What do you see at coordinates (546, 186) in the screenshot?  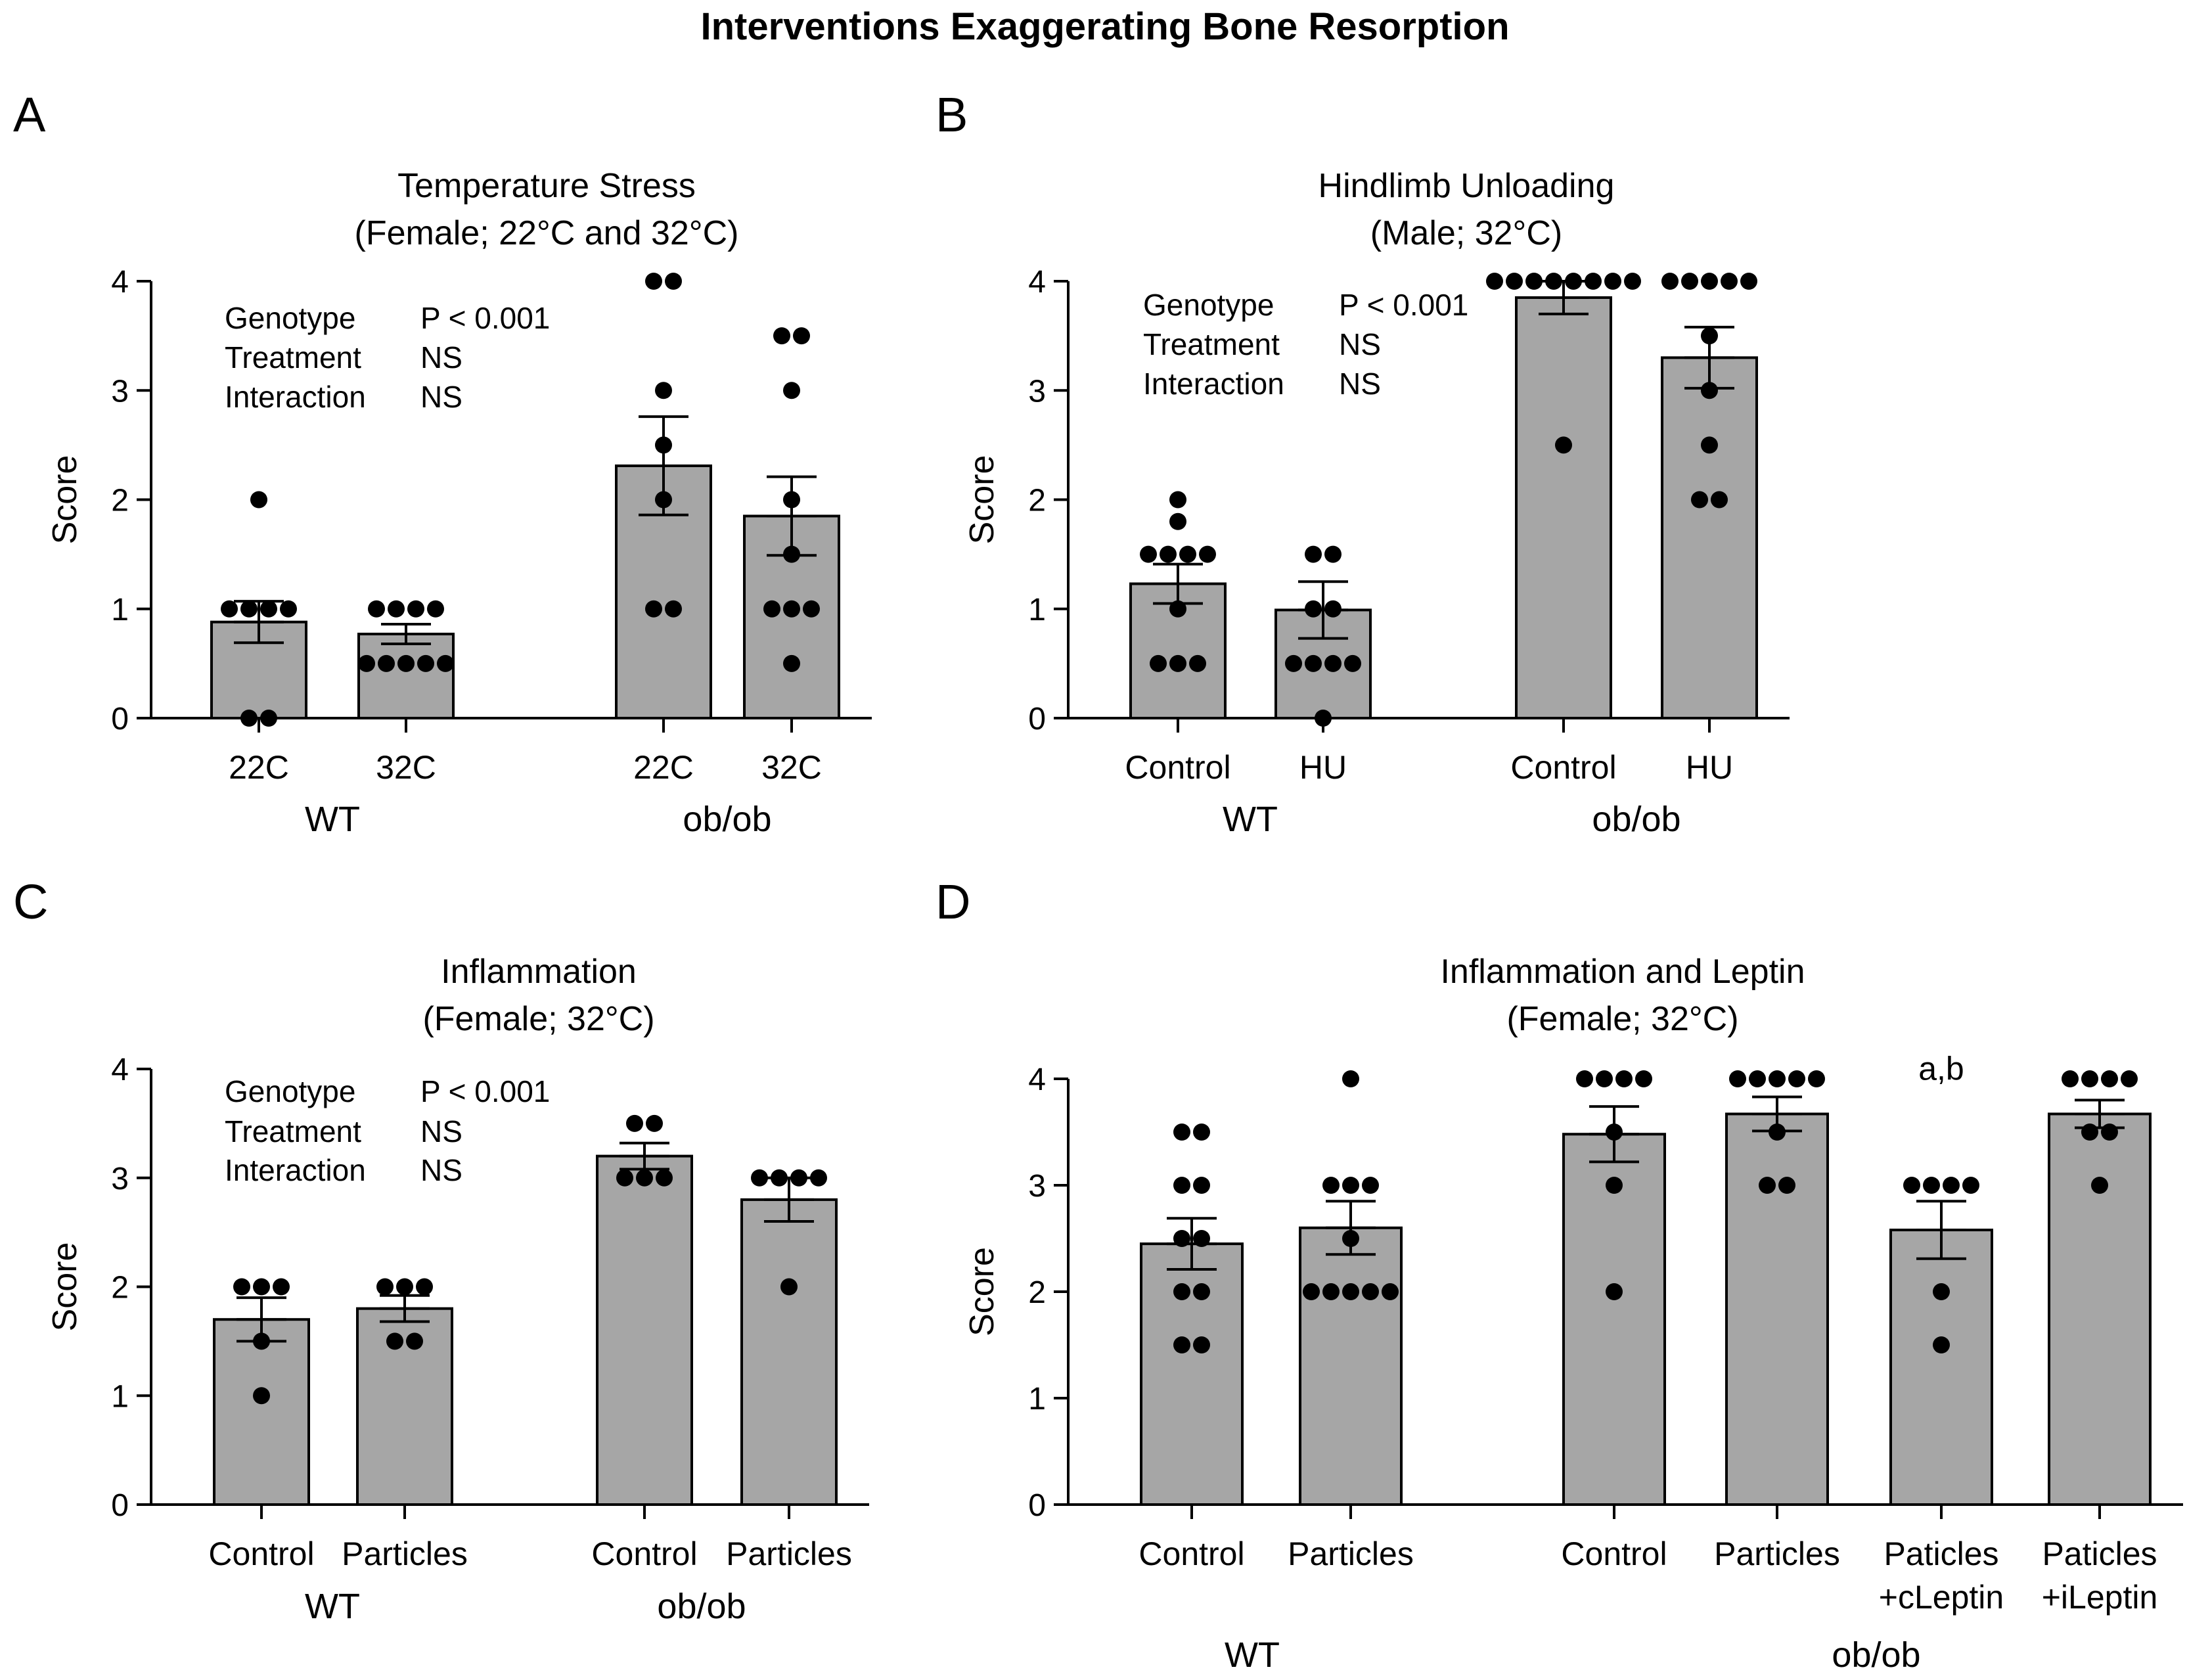 I see `chart-title: Temperature Stress` at bounding box center [546, 186].